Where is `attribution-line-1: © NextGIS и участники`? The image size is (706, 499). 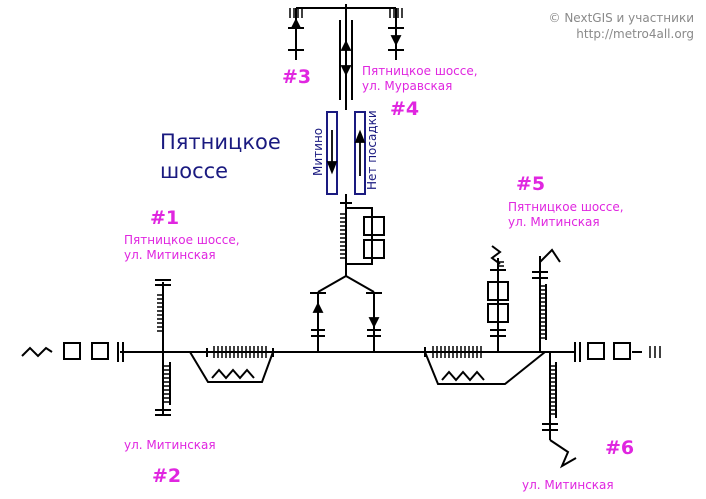 attribution-line-1: © NextGIS и участники is located at coordinates (621, 18).